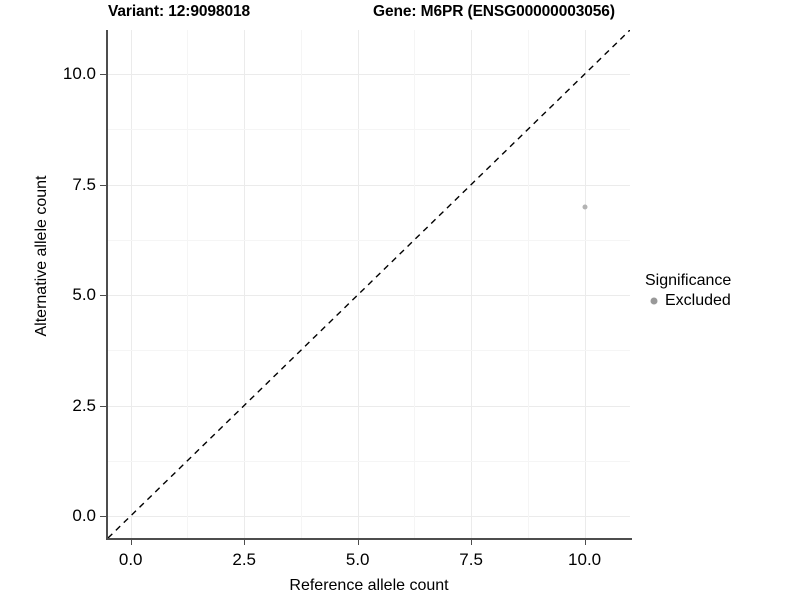 Image resolution: width=800 pixels, height=600 pixels. Describe the element at coordinates (84, 405) in the screenshot. I see `y-axis-tick-label: 2.5` at that location.